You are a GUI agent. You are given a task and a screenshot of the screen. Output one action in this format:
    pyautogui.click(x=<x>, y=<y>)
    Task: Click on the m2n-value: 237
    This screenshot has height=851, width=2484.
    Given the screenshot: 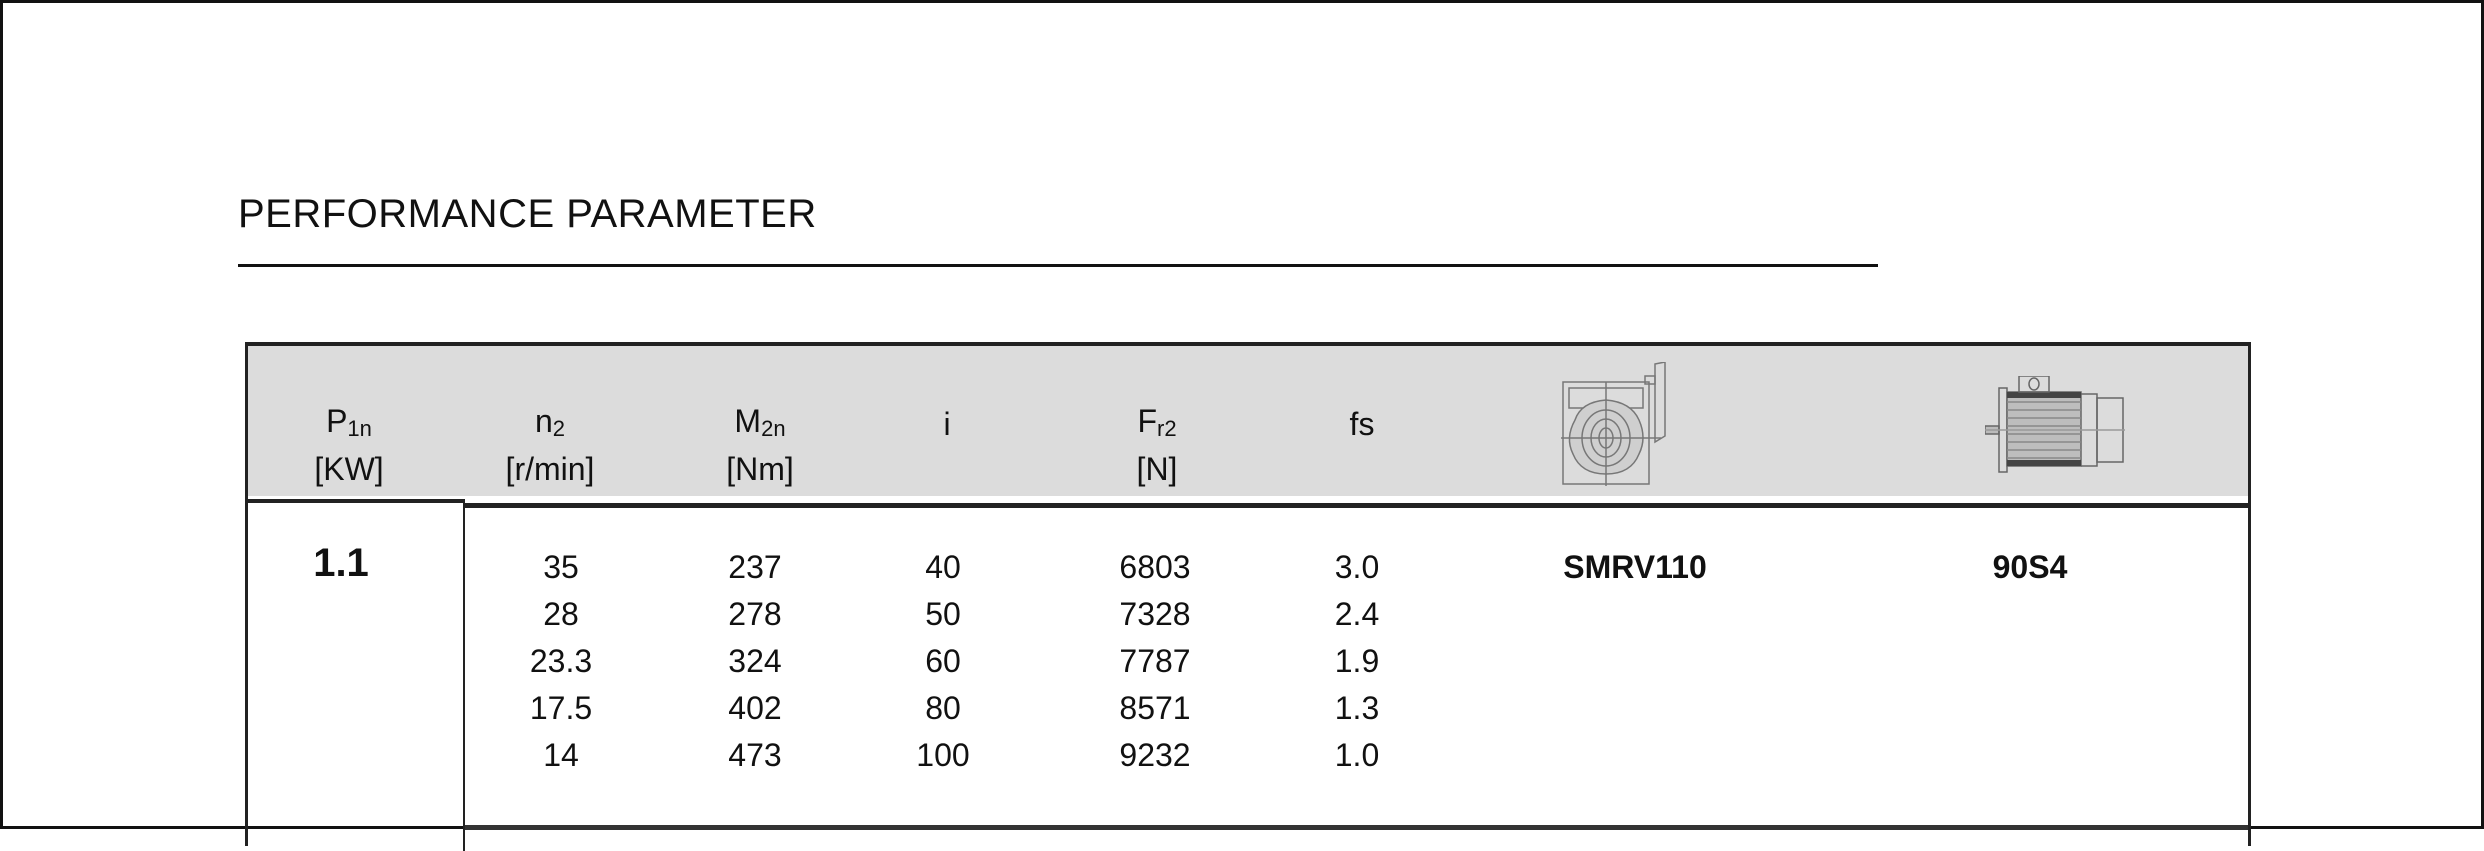 What is the action you would take?
    pyautogui.click(x=755, y=567)
    